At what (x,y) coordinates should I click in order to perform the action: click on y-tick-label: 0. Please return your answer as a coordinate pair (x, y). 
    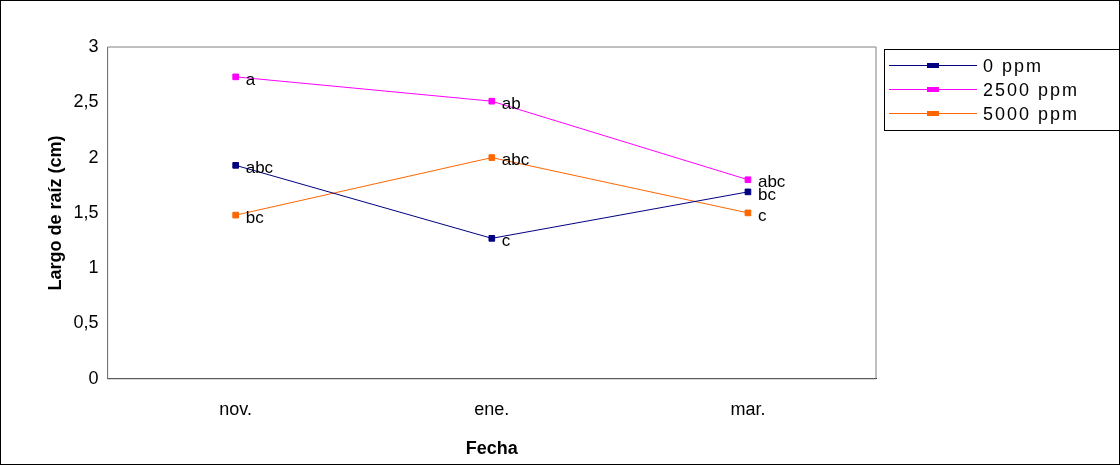
    Looking at the image, I should click on (93, 377).